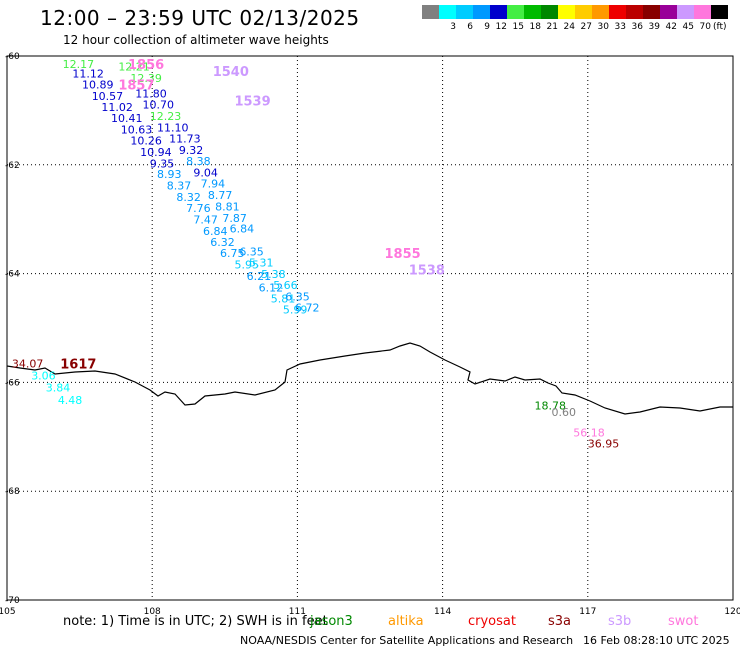 This screenshot has height=650, width=740. Describe the element at coordinates (683, 621) in the screenshot. I see `satellite-label: swot` at that location.